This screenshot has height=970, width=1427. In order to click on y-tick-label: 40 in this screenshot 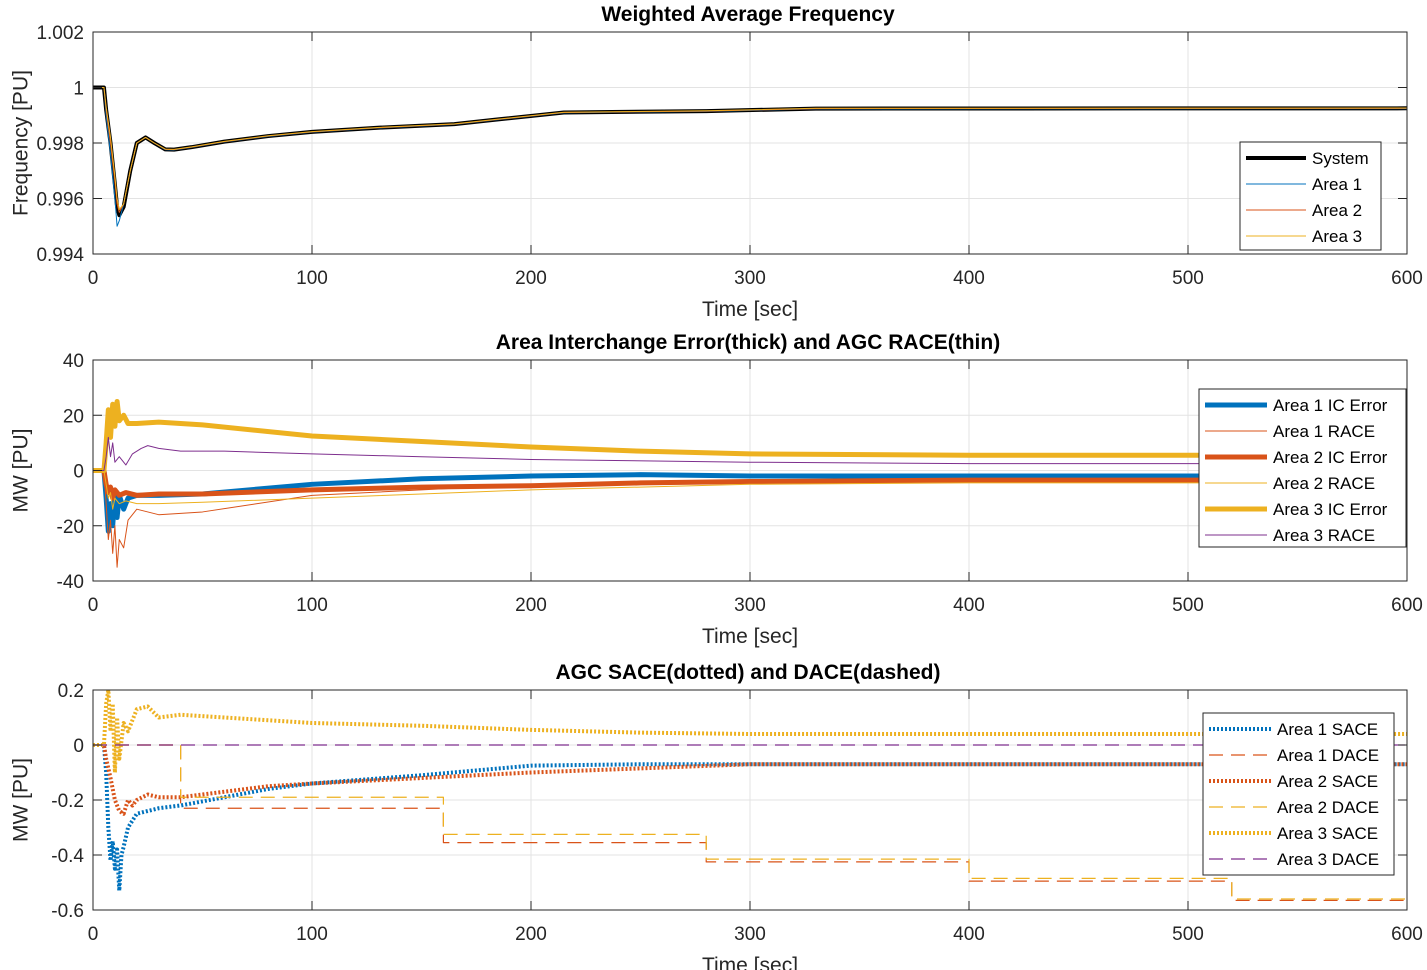, I will do `click(73, 361)`.